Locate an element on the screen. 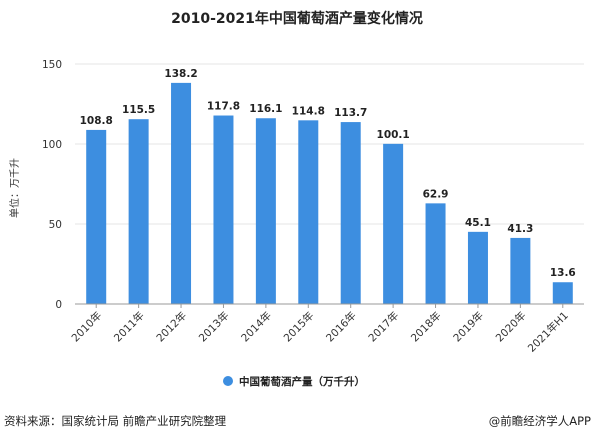  value-label: 138.2 is located at coordinates (180, 74).